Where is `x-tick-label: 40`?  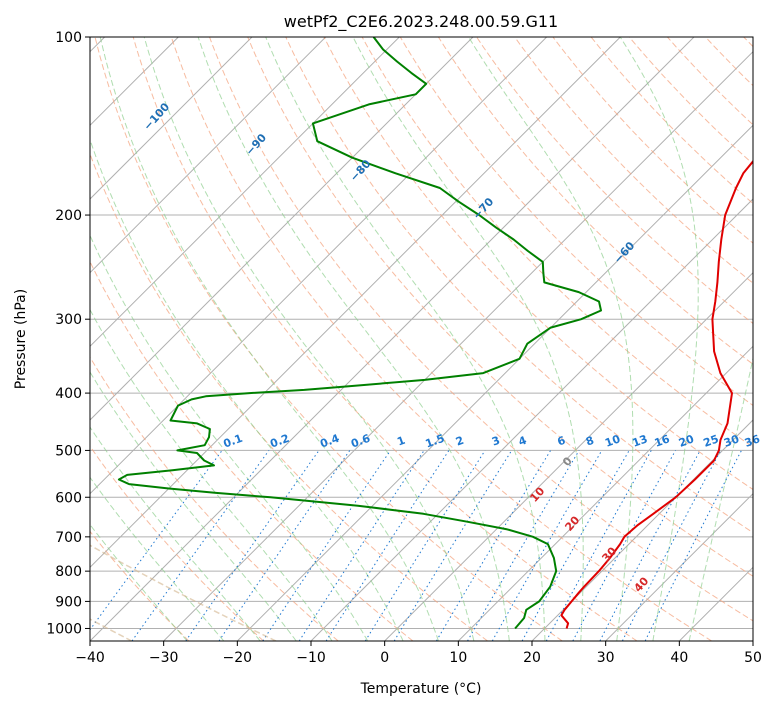 x-tick-label: 40 is located at coordinates (679, 658).